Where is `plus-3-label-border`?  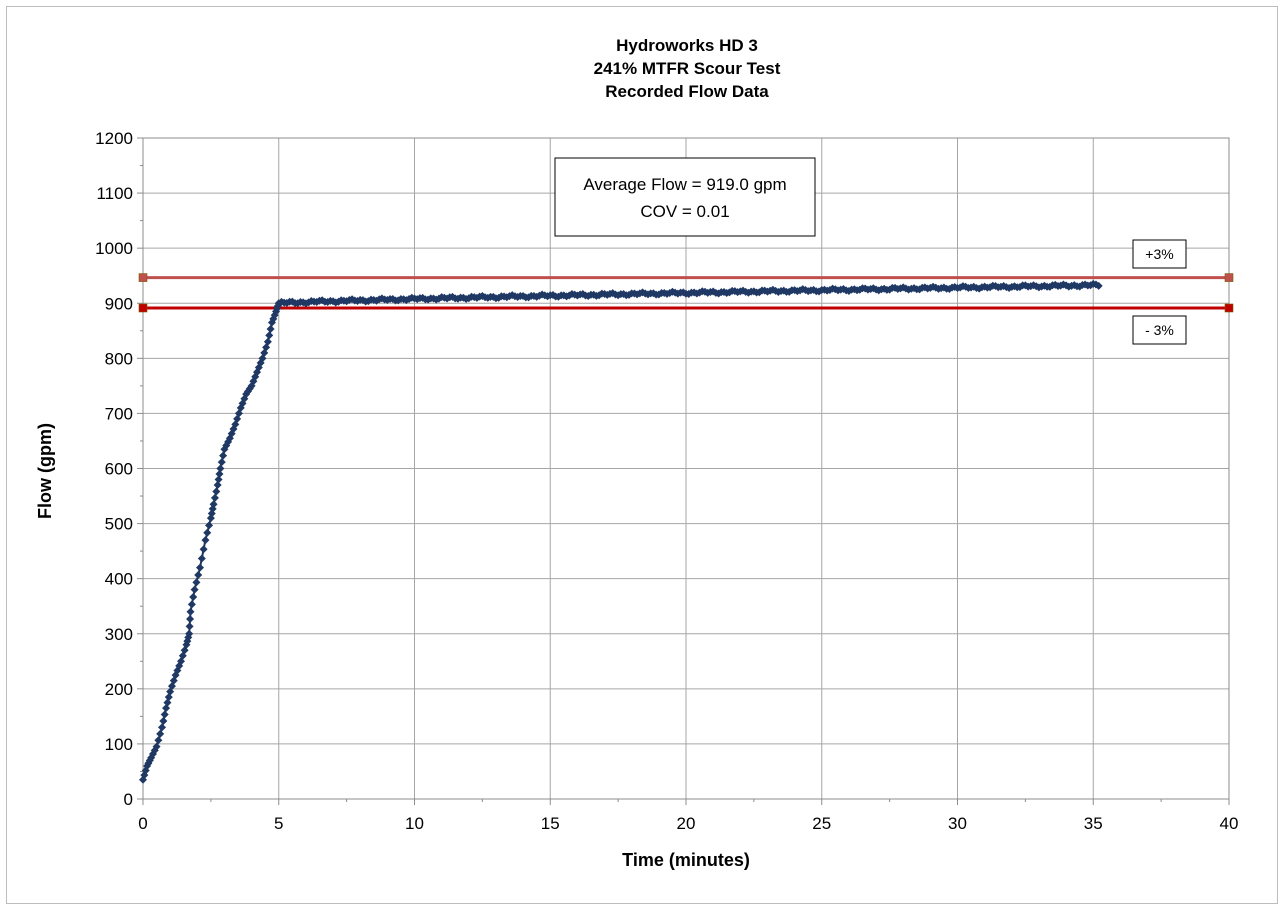 plus-3-label-border is located at coordinates (1159, 254).